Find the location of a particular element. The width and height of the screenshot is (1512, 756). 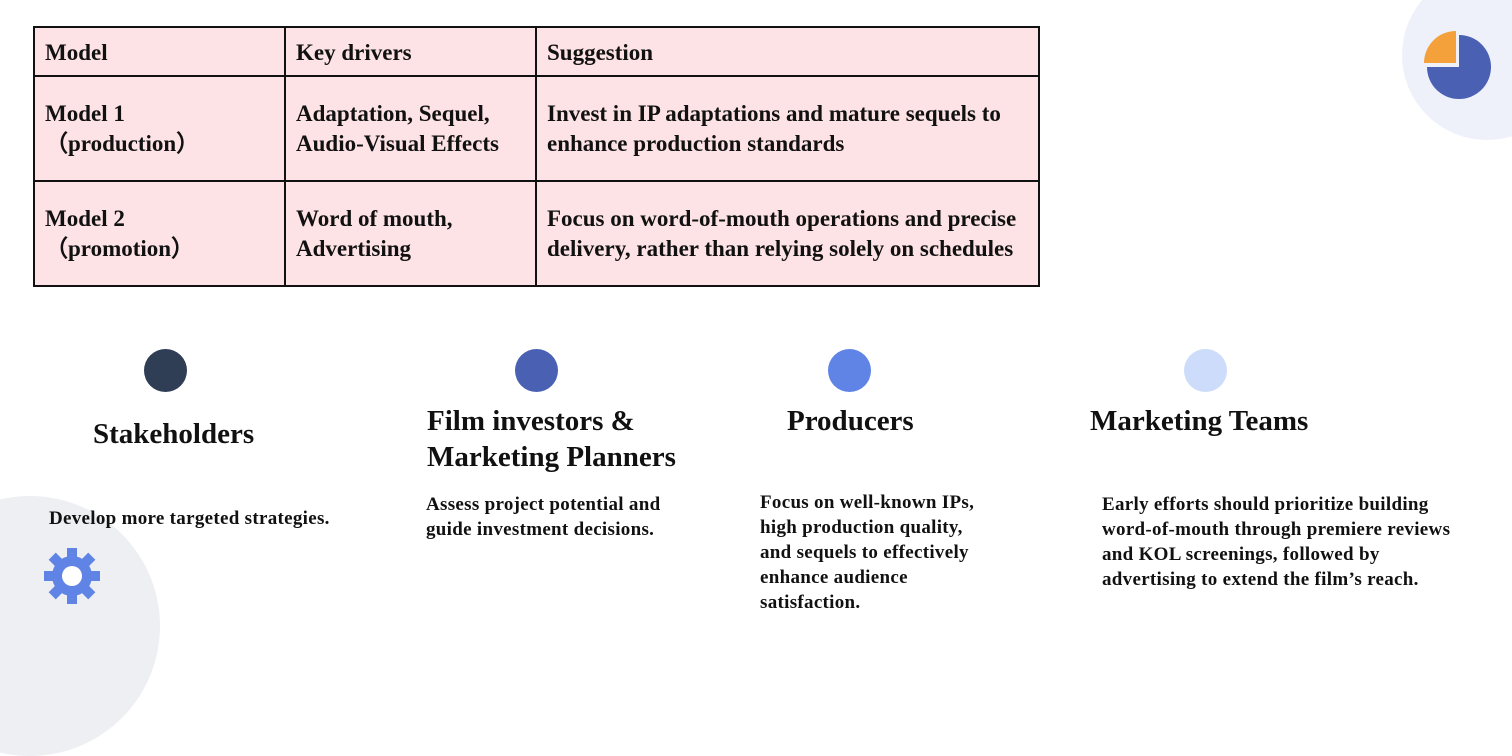

header-model: Model is located at coordinates (159, 51).